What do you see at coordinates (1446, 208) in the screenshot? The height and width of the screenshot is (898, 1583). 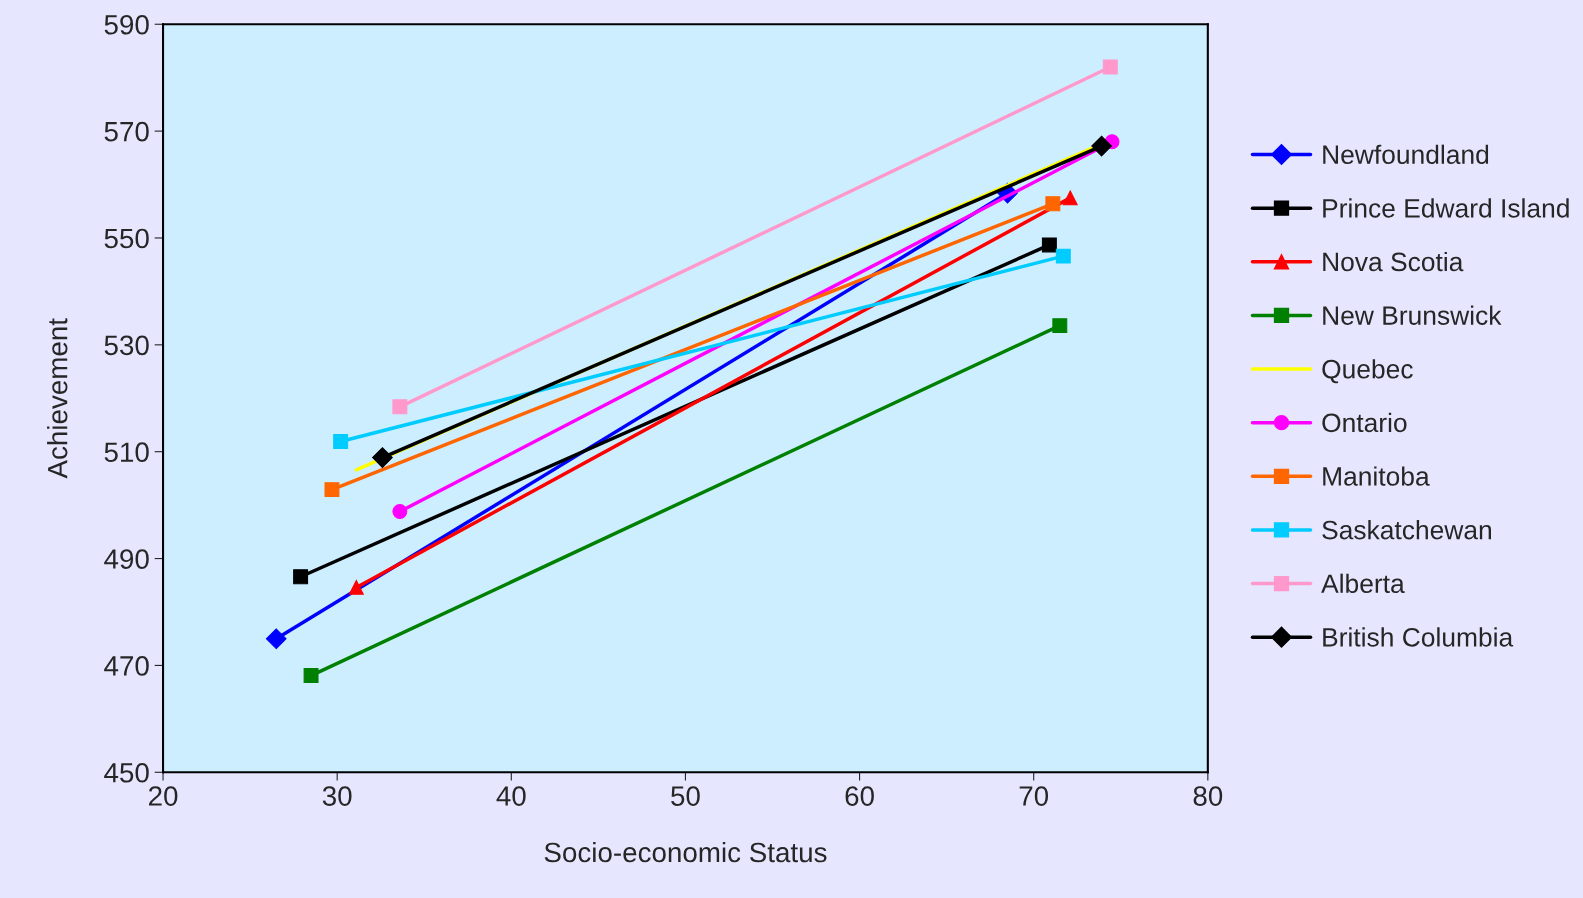 I see `legend-label: Prince Edward Island` at bounding box center [1446, 208].